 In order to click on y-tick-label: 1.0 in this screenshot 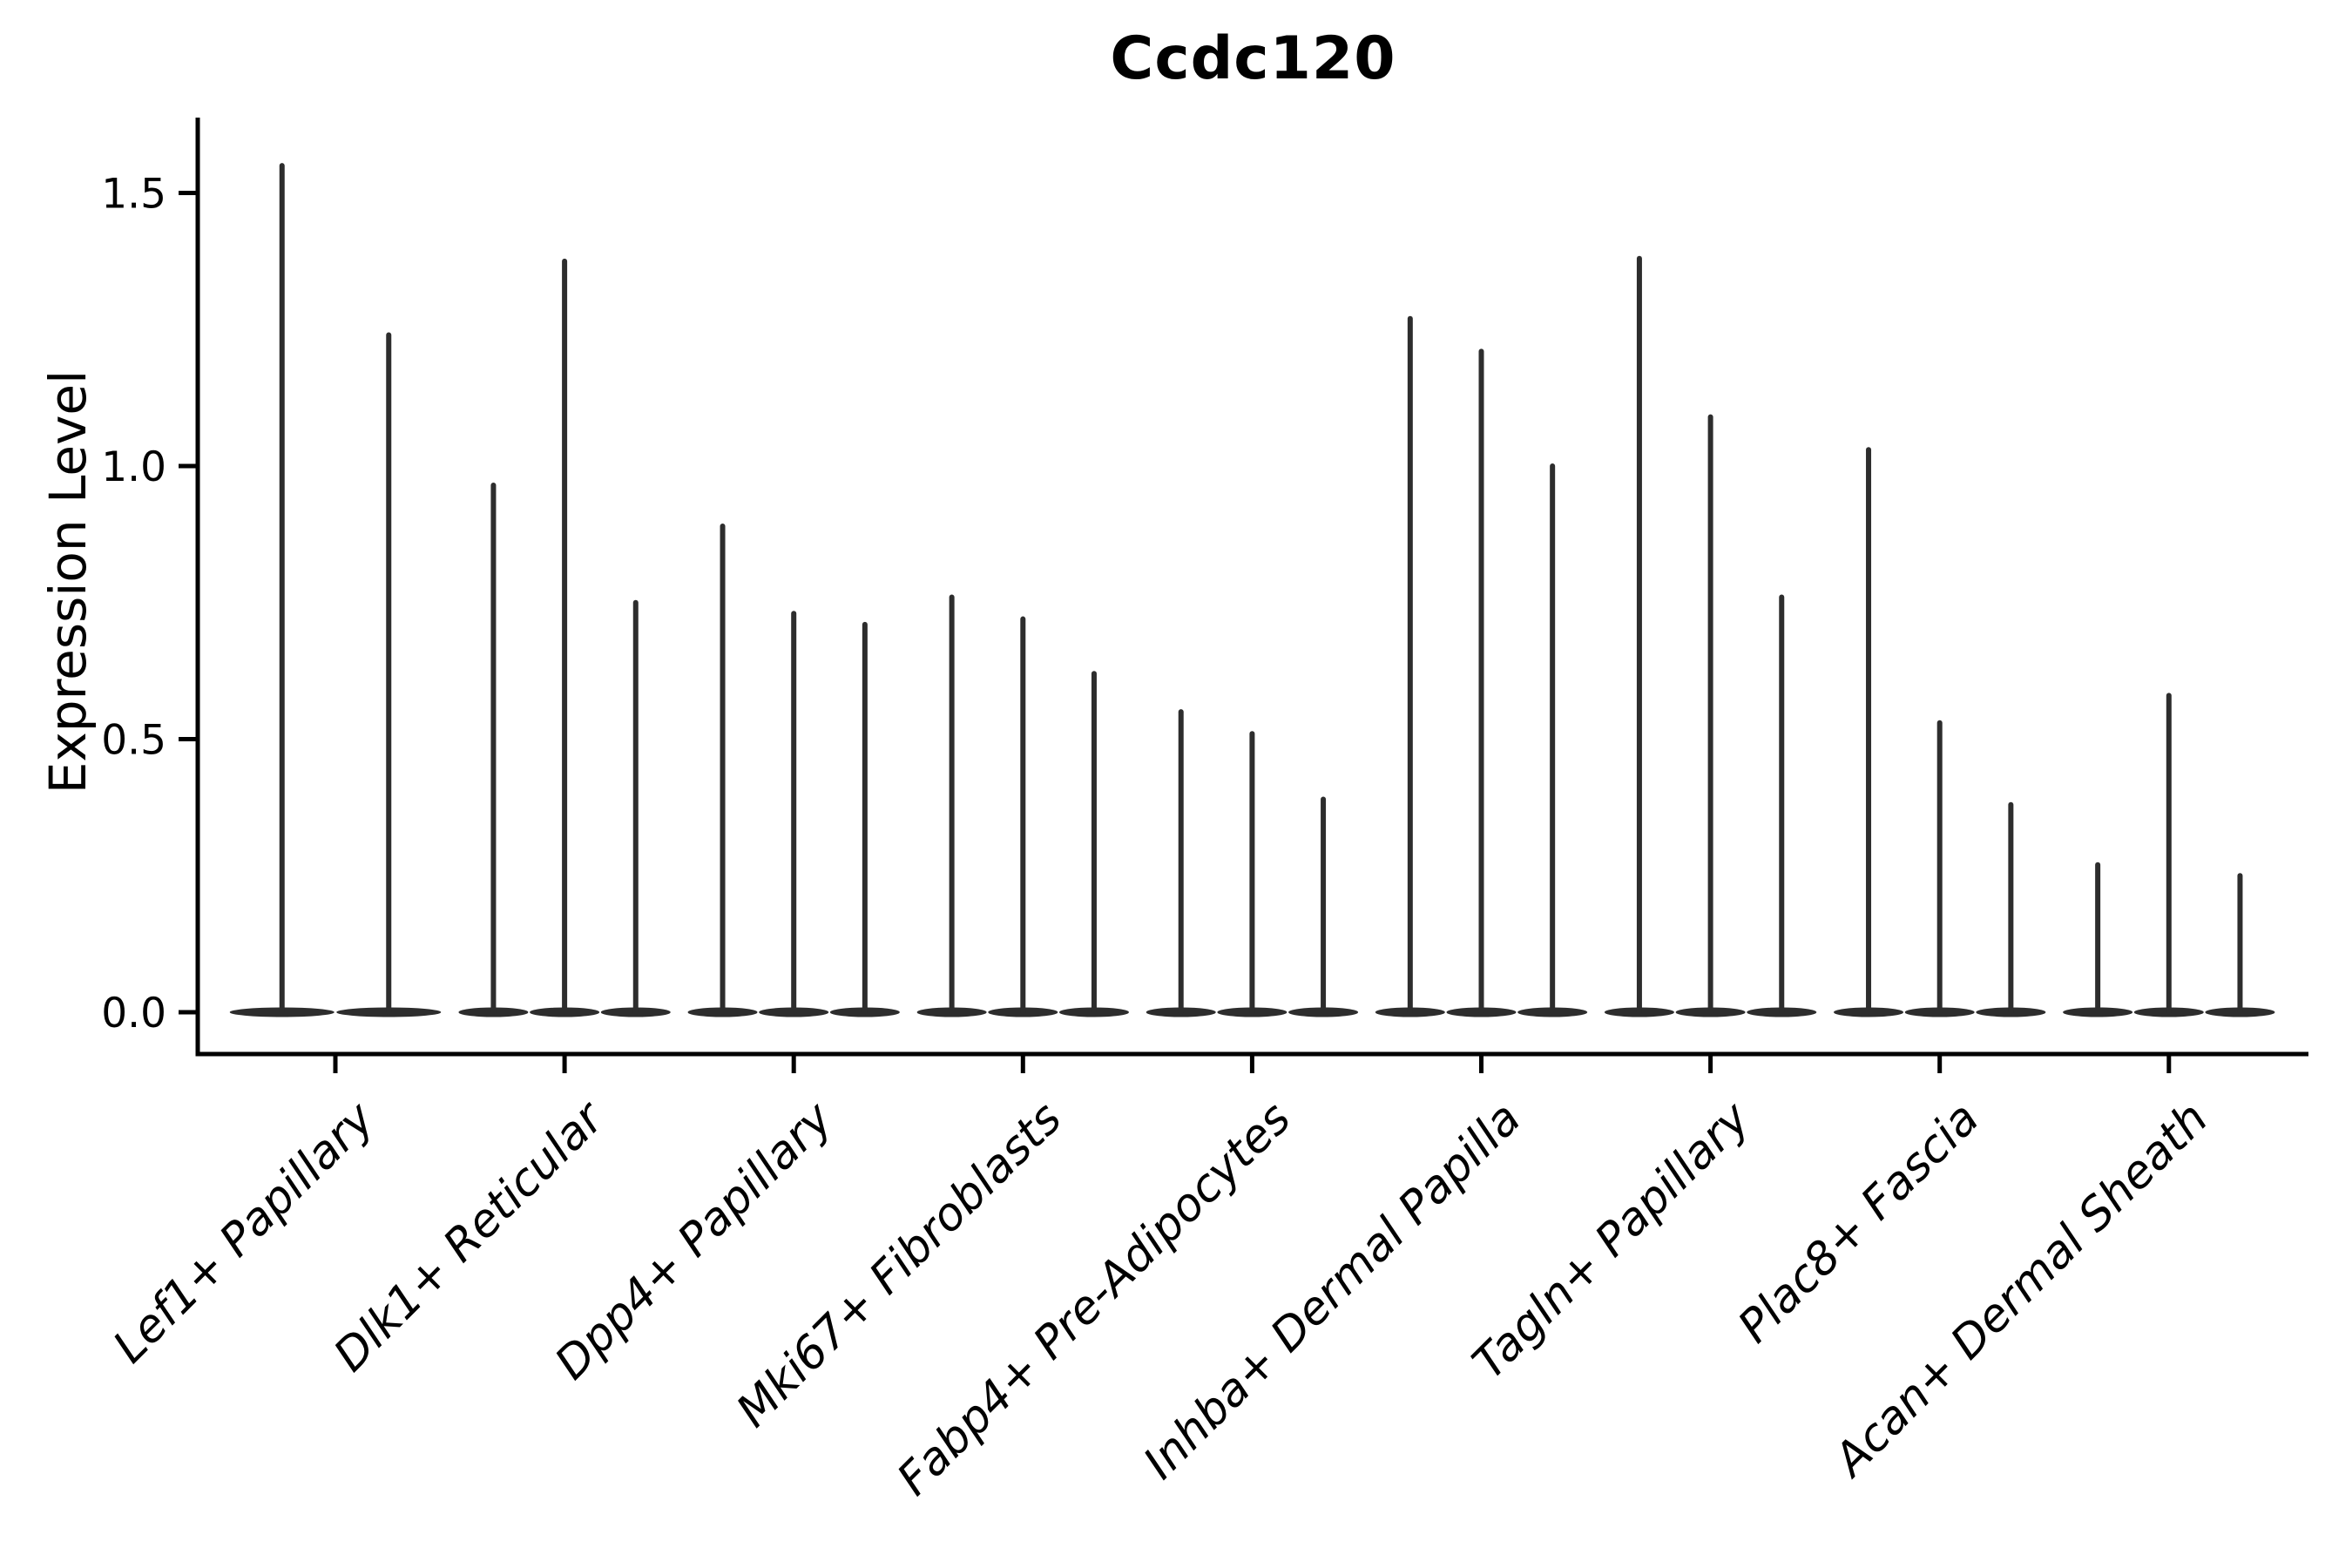, I will do `click(134, 467)`.